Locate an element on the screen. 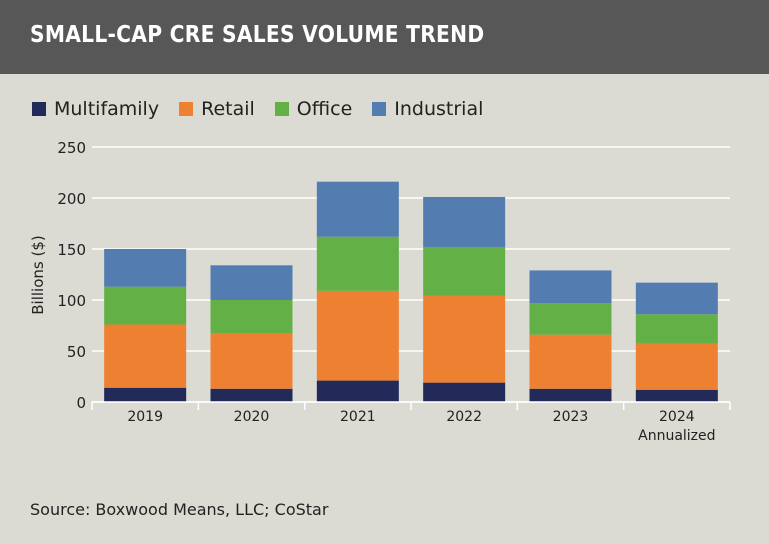  y-axis-label: Billions ($) is located at coordinates (38, 274).